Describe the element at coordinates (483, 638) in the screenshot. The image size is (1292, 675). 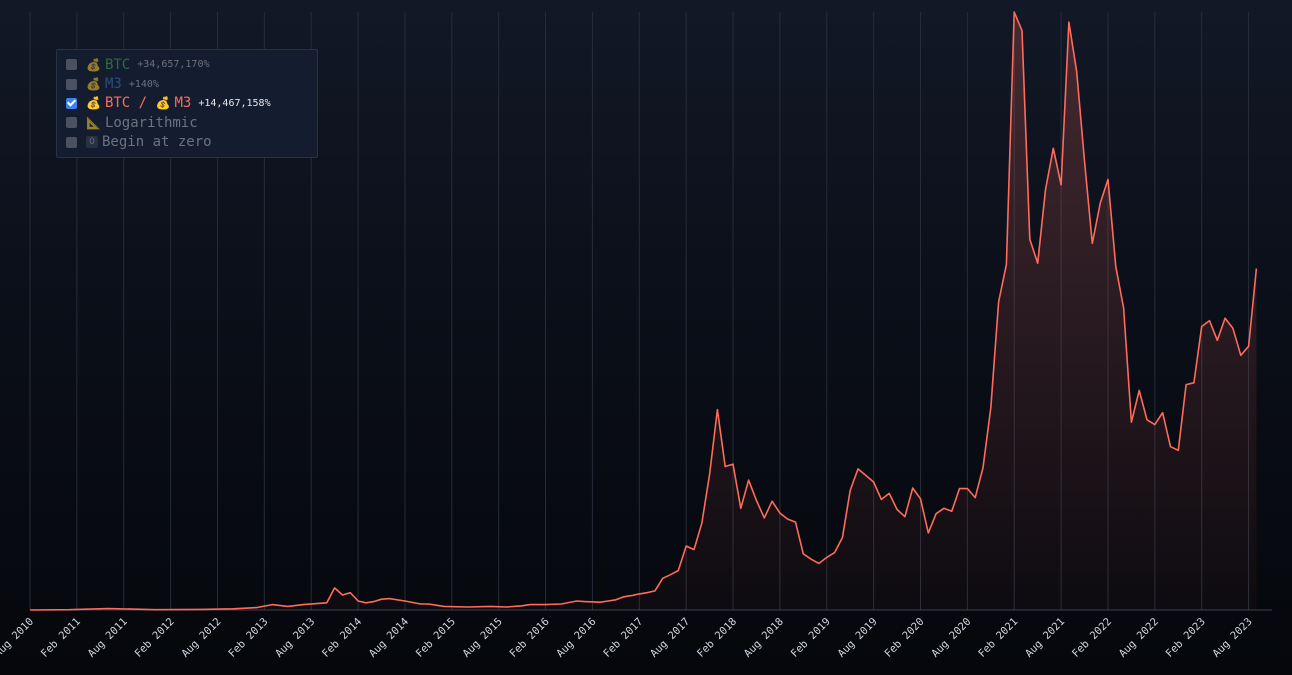
I see `x-tick-label: Aug 2015` at that location.